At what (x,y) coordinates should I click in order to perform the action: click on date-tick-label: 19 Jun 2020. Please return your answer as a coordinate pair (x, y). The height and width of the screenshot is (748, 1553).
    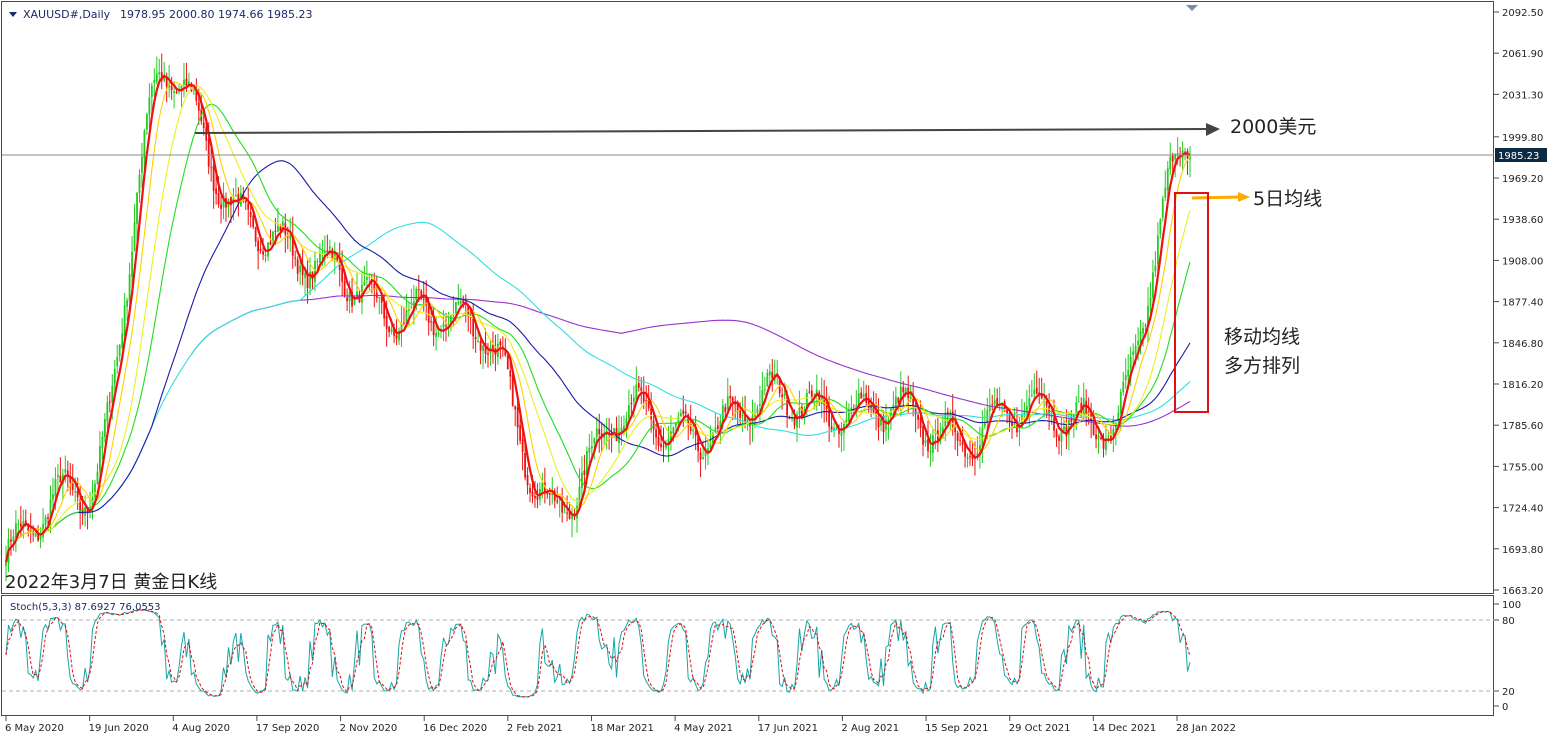
    Looking at the image, I should click on (119, 728).